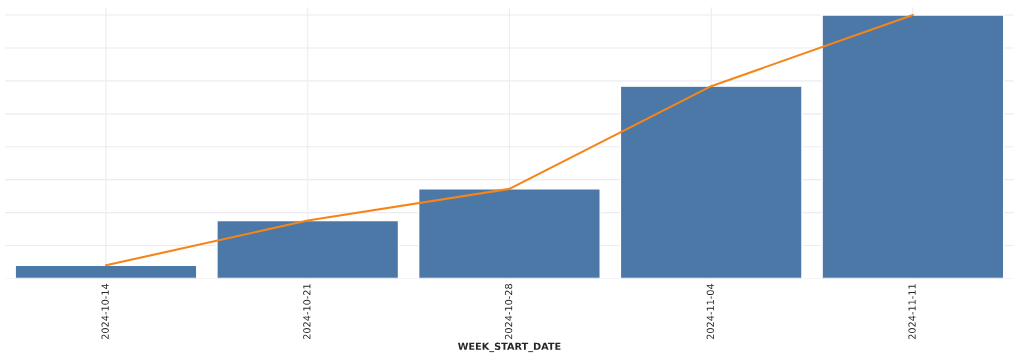  I want to click on x-tick-label: 2024-11-11, so click(912, 312).